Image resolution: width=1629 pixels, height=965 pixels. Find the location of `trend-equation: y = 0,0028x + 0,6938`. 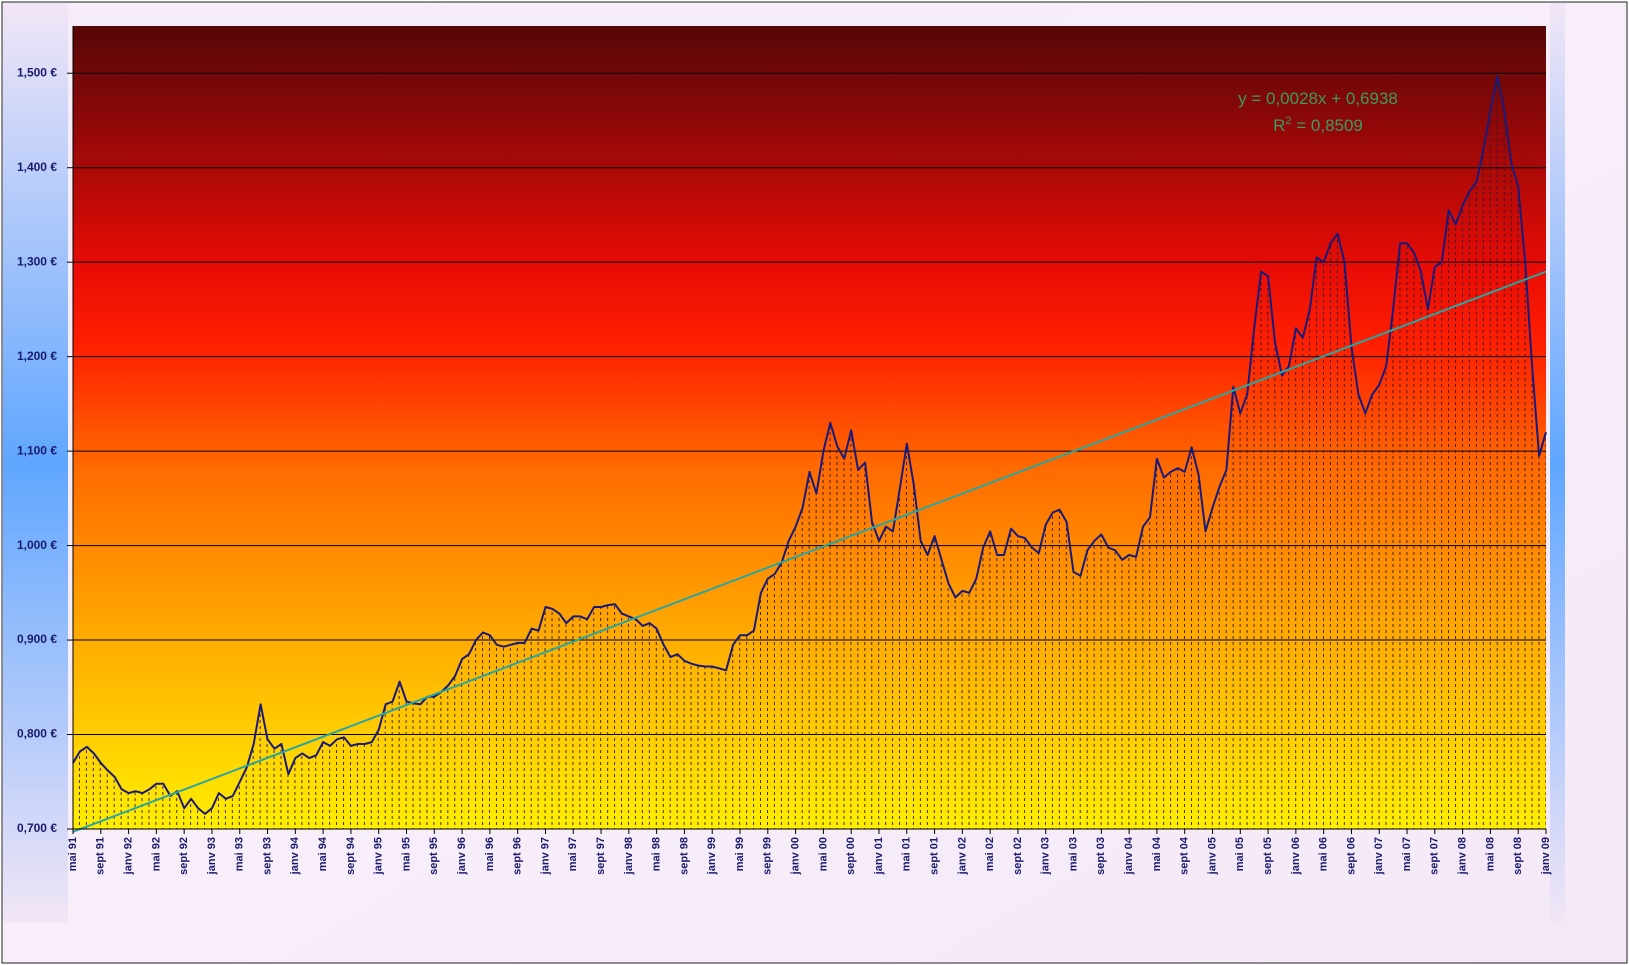

trend-equation: y = 0,0028x + 0,6938 is located at coordinates (1318, 98).